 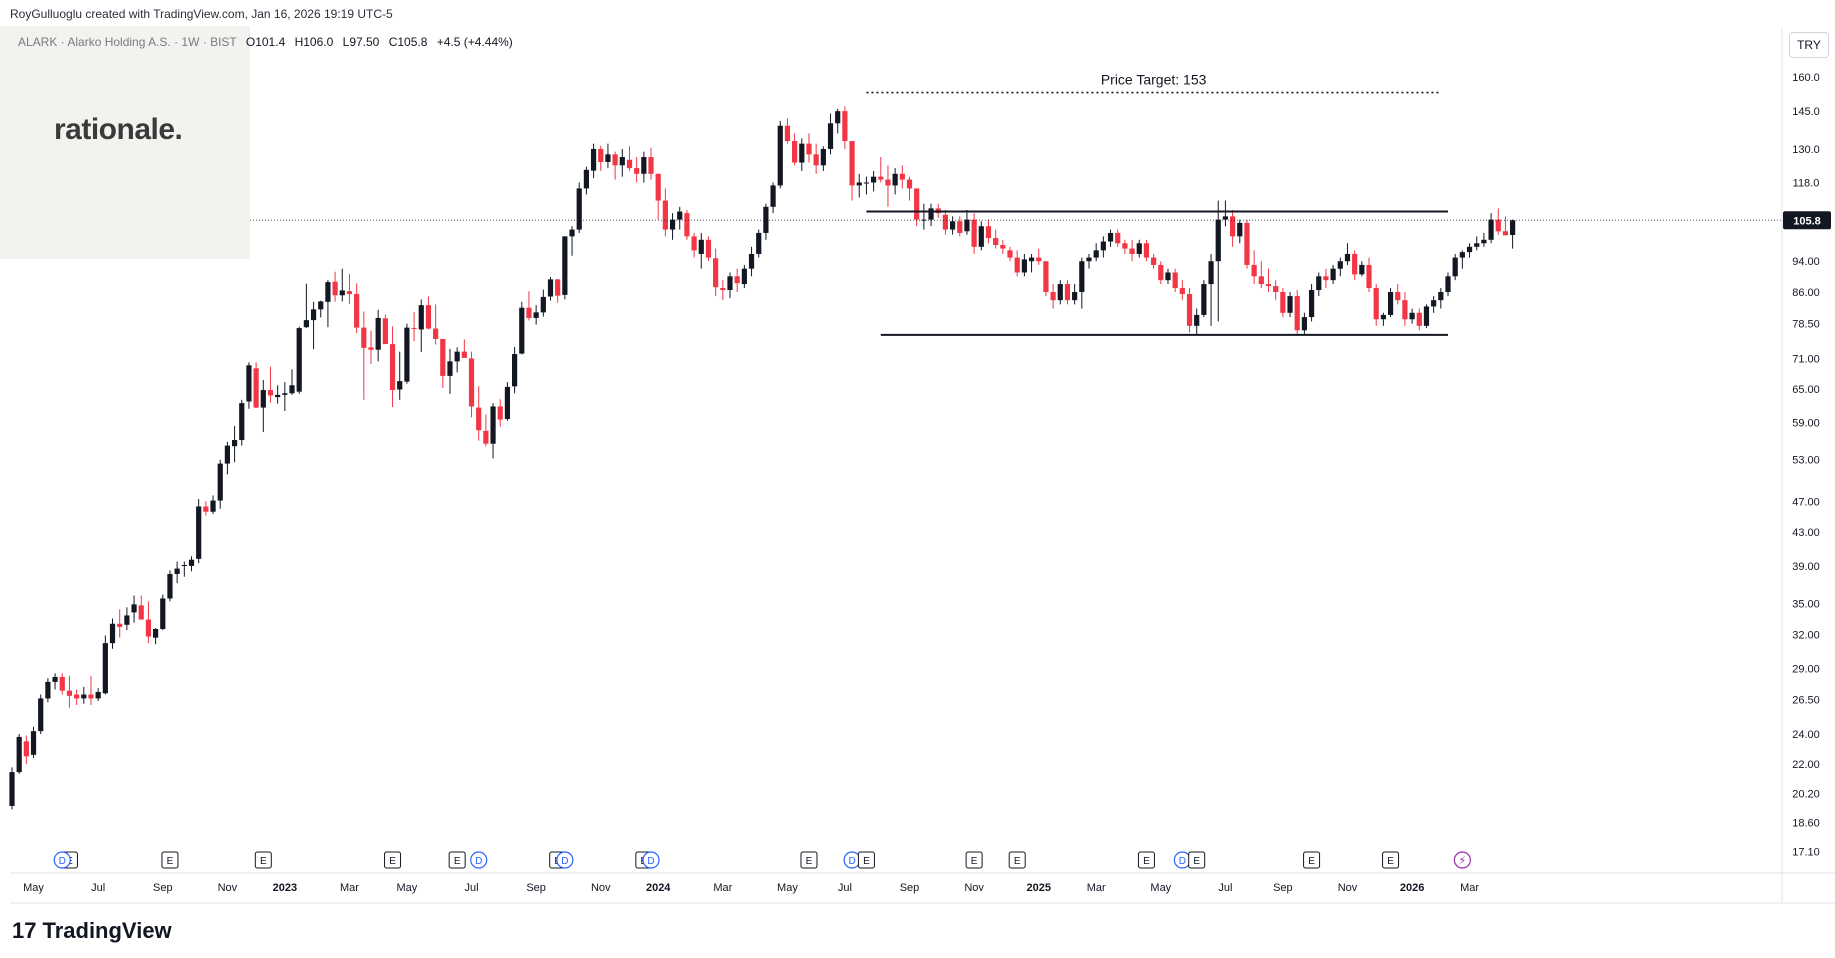 What do you see at coordinates (118, 129) in the screenshot?
I see `watermark-text: rationale.` at bounding box center [118, 129].